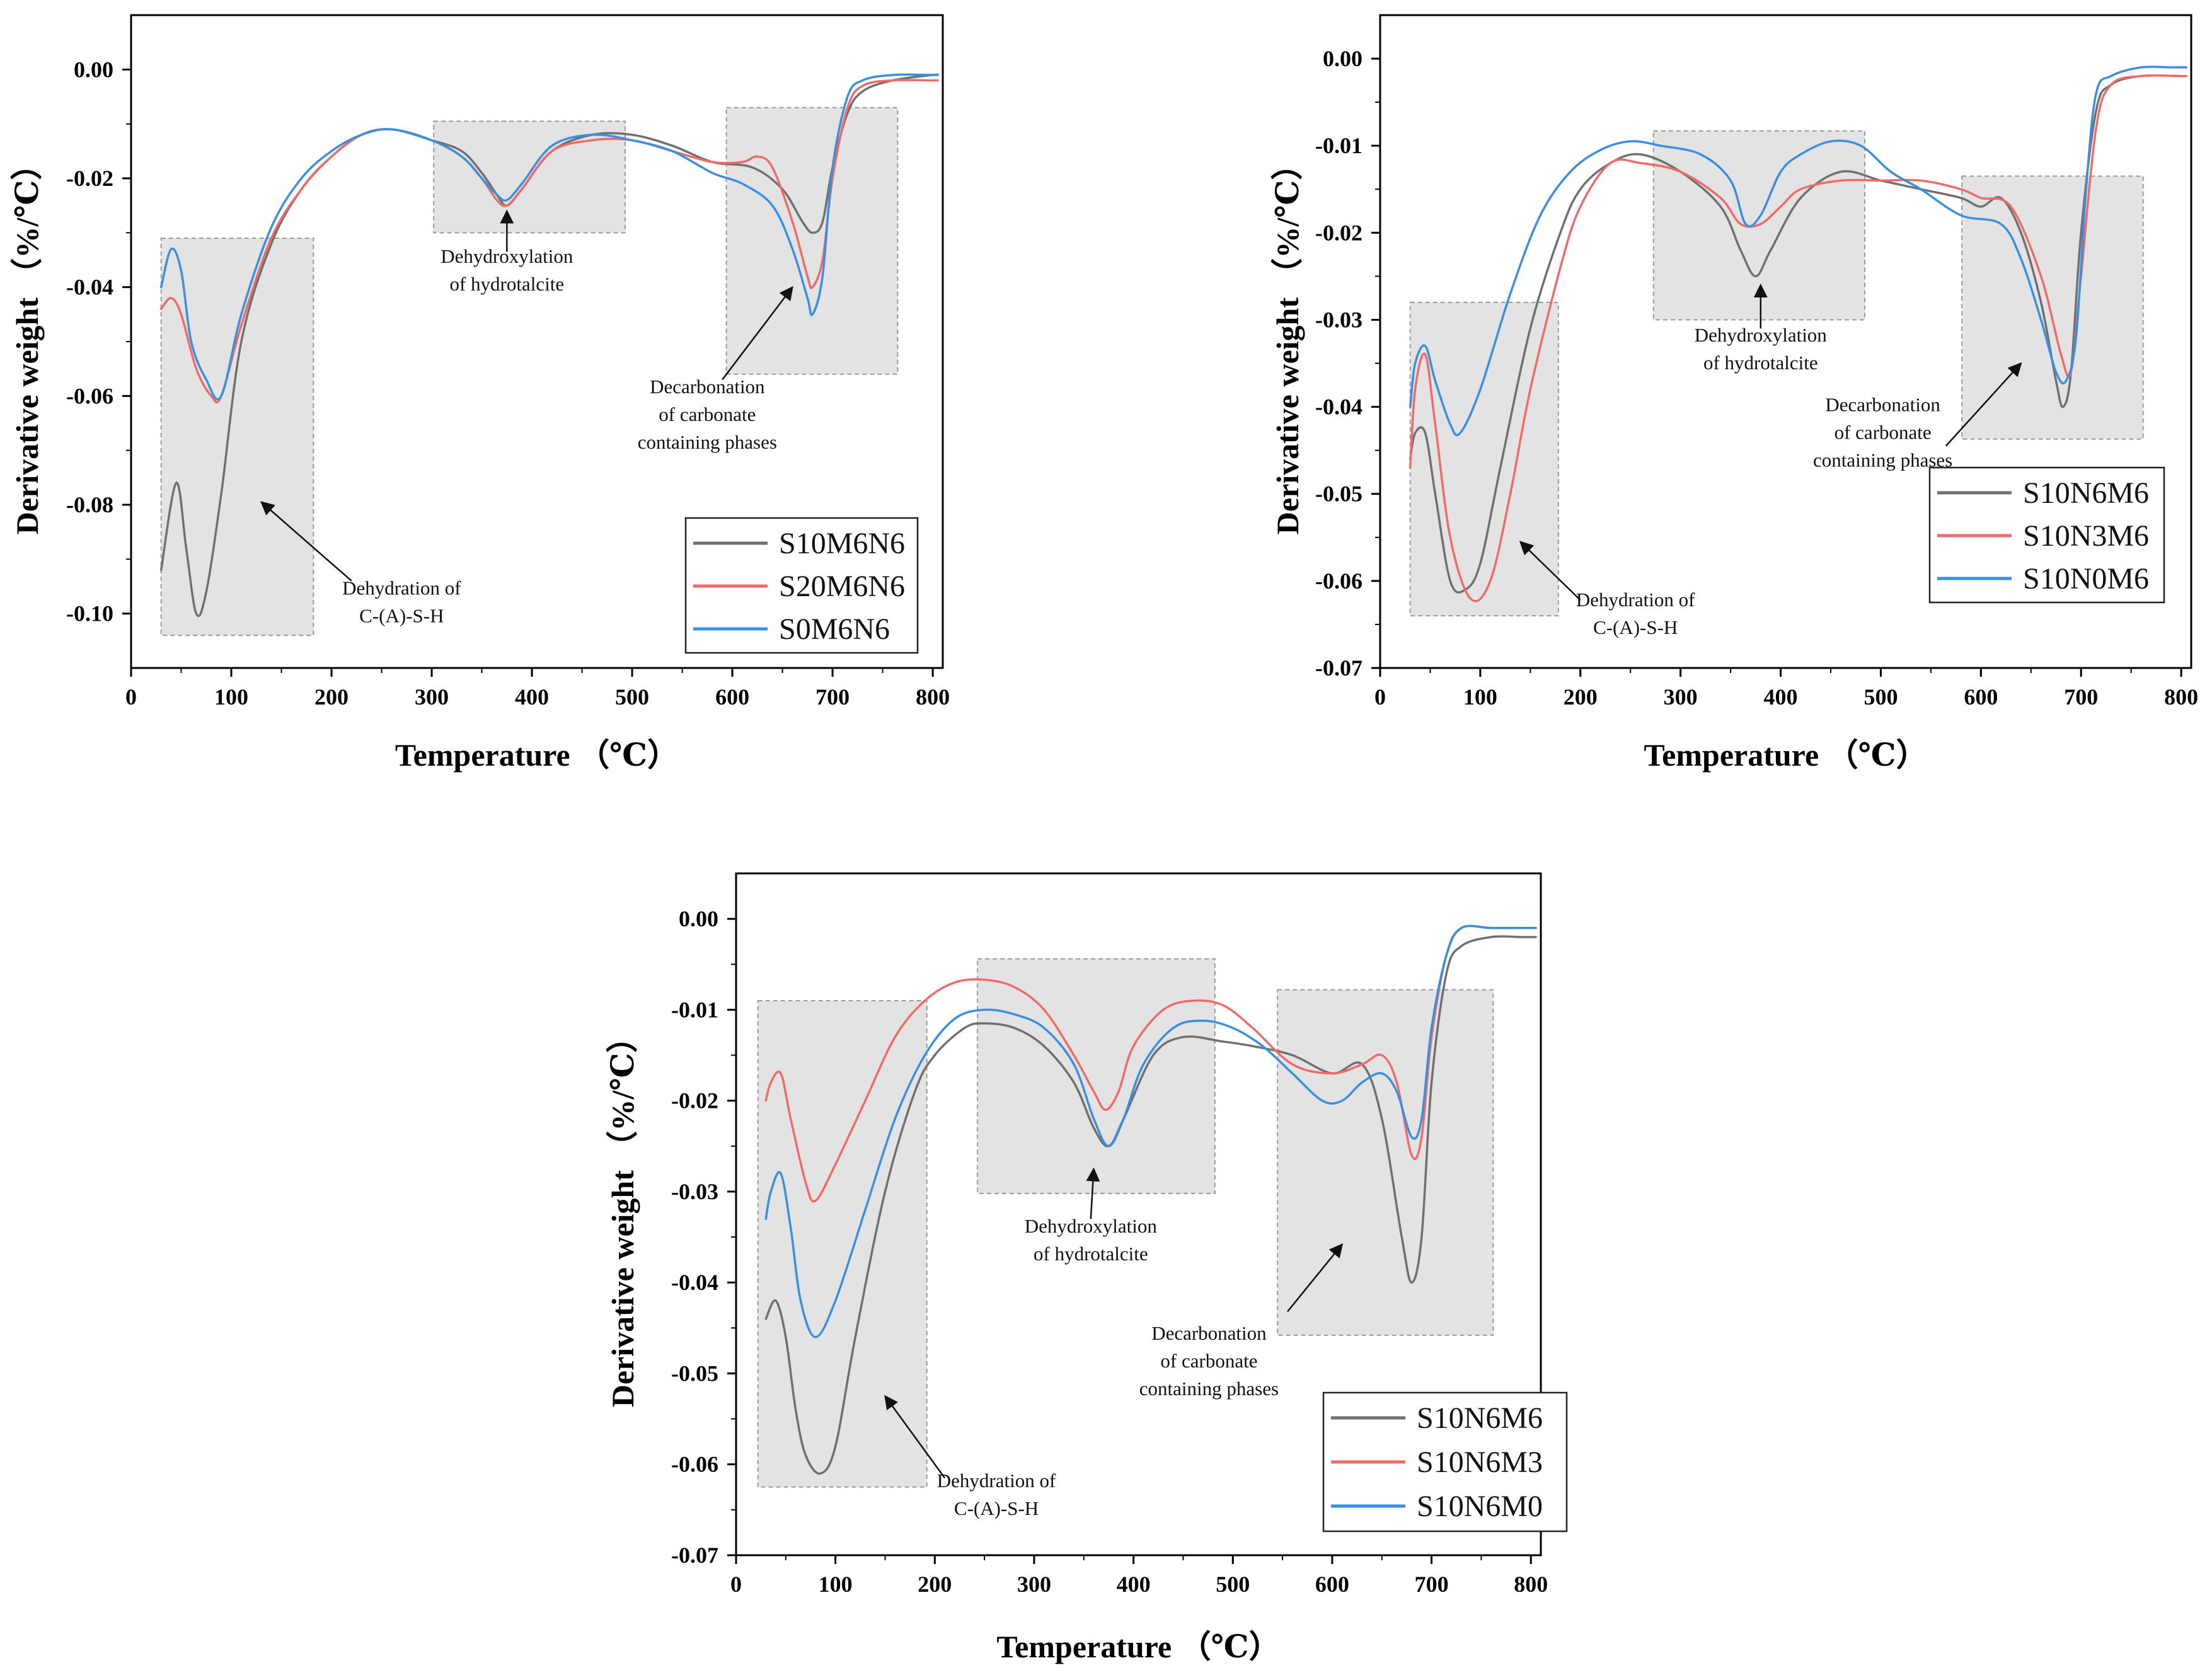 The width and height of the screenshot is (2212, 1680). I want to click on legend-label-S0M6N6: S0M6N6, so click(834, 629).